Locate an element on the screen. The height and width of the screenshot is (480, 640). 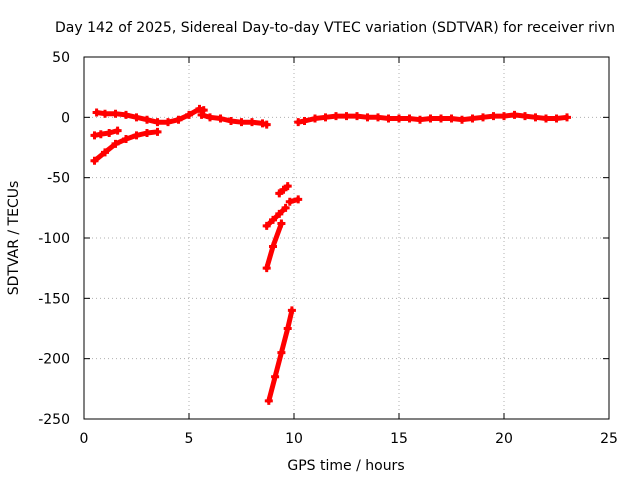
x-tick-label: 20 is located at coordinates (504, 439).